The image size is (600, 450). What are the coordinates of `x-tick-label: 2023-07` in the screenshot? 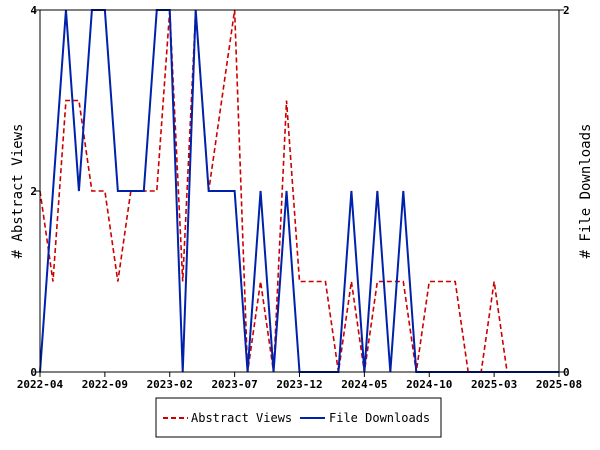 It's located at (234, 384).